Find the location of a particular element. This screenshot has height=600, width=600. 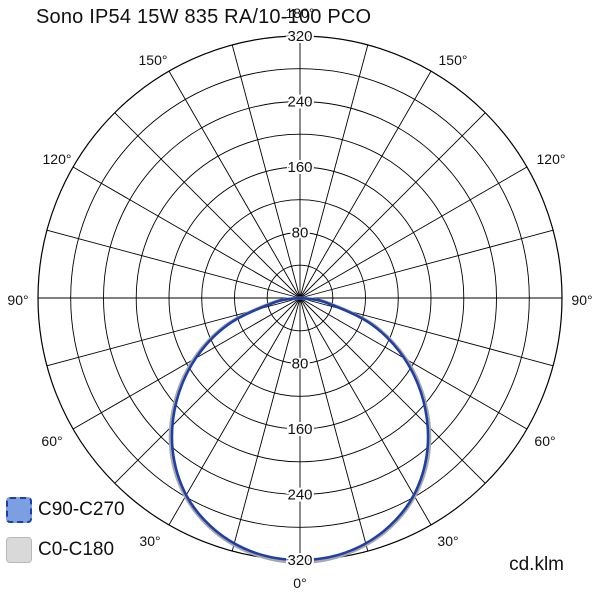

legend-item-c90-c270: C90-C270 is located at coordinates (65, 510).